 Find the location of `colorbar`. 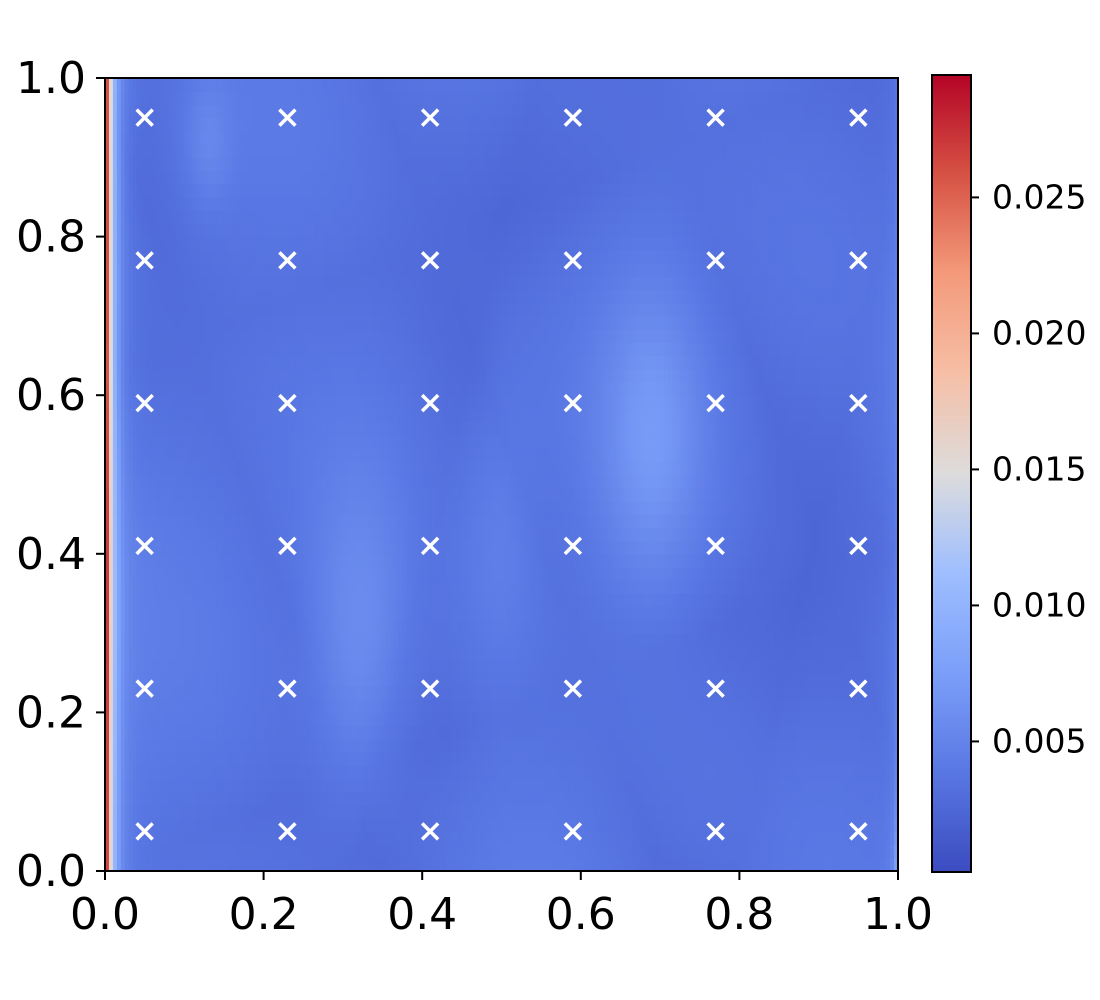

colorbar is located at coordinates (951, 473).